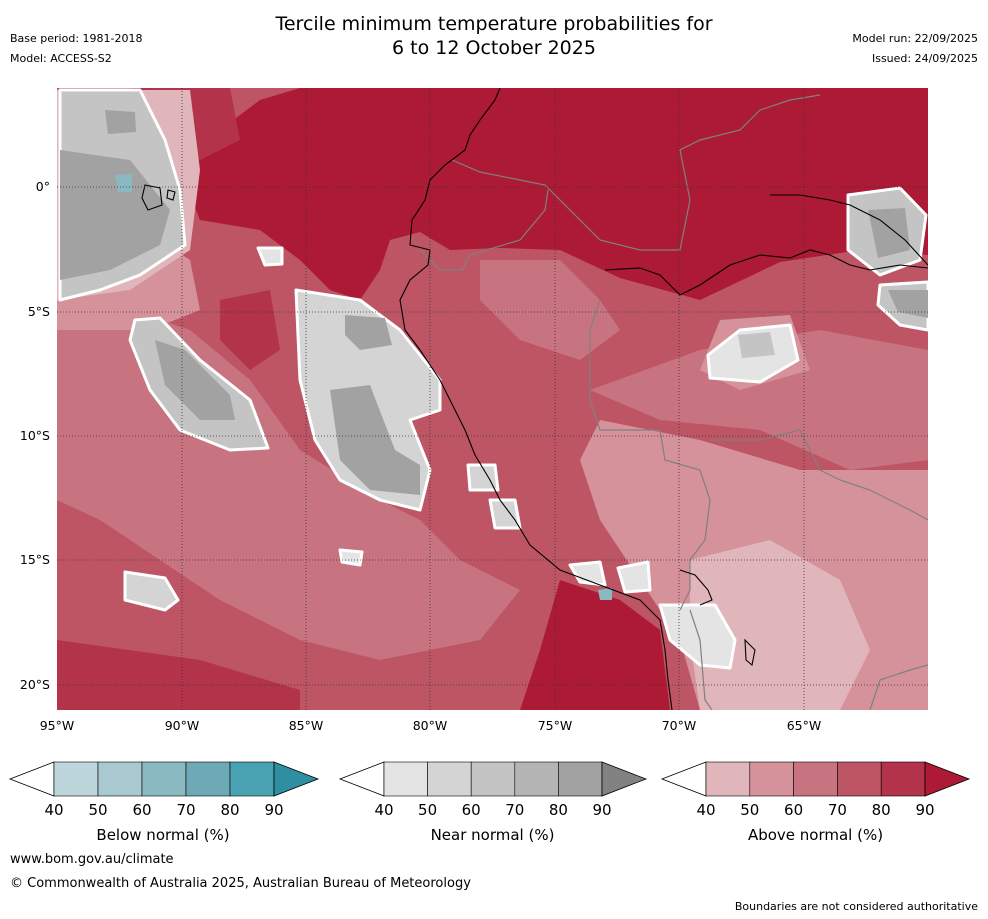  I want to click on near-region-small1, so click(505, 514).